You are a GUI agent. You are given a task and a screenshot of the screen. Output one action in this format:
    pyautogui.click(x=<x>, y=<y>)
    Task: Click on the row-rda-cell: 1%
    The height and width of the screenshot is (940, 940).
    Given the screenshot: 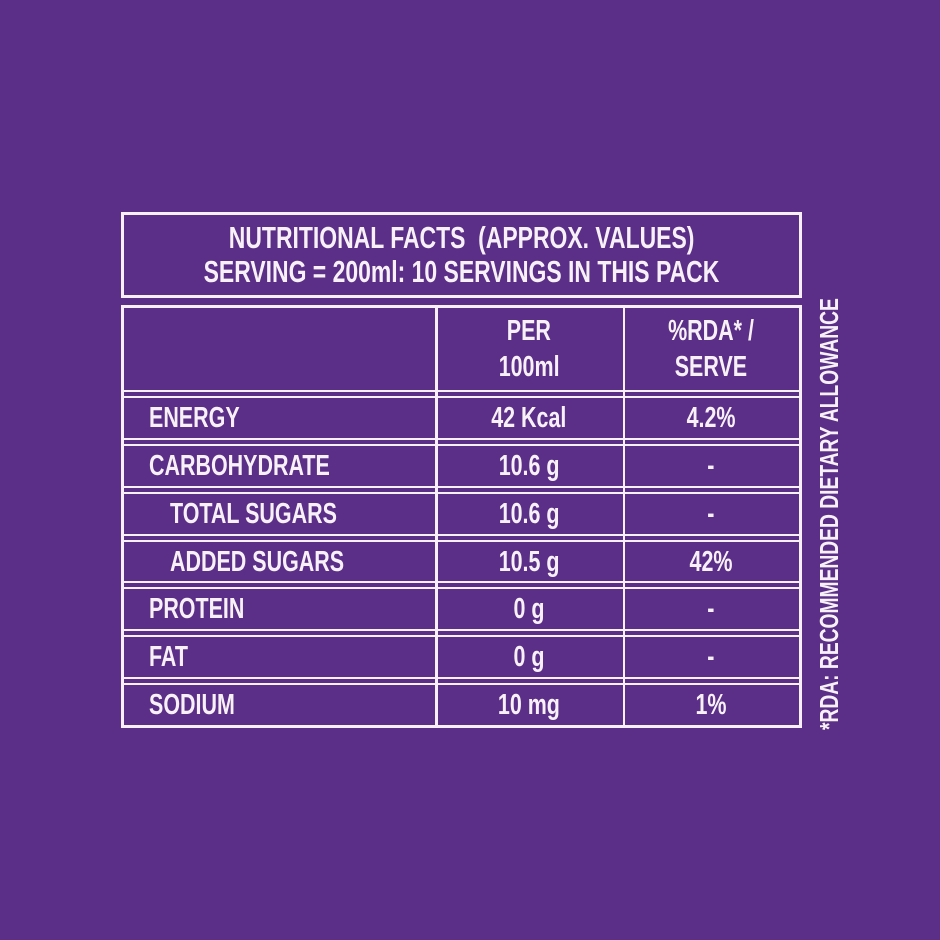 What is the action you would take?
    pyautogui.click(x=711, y=705)
    